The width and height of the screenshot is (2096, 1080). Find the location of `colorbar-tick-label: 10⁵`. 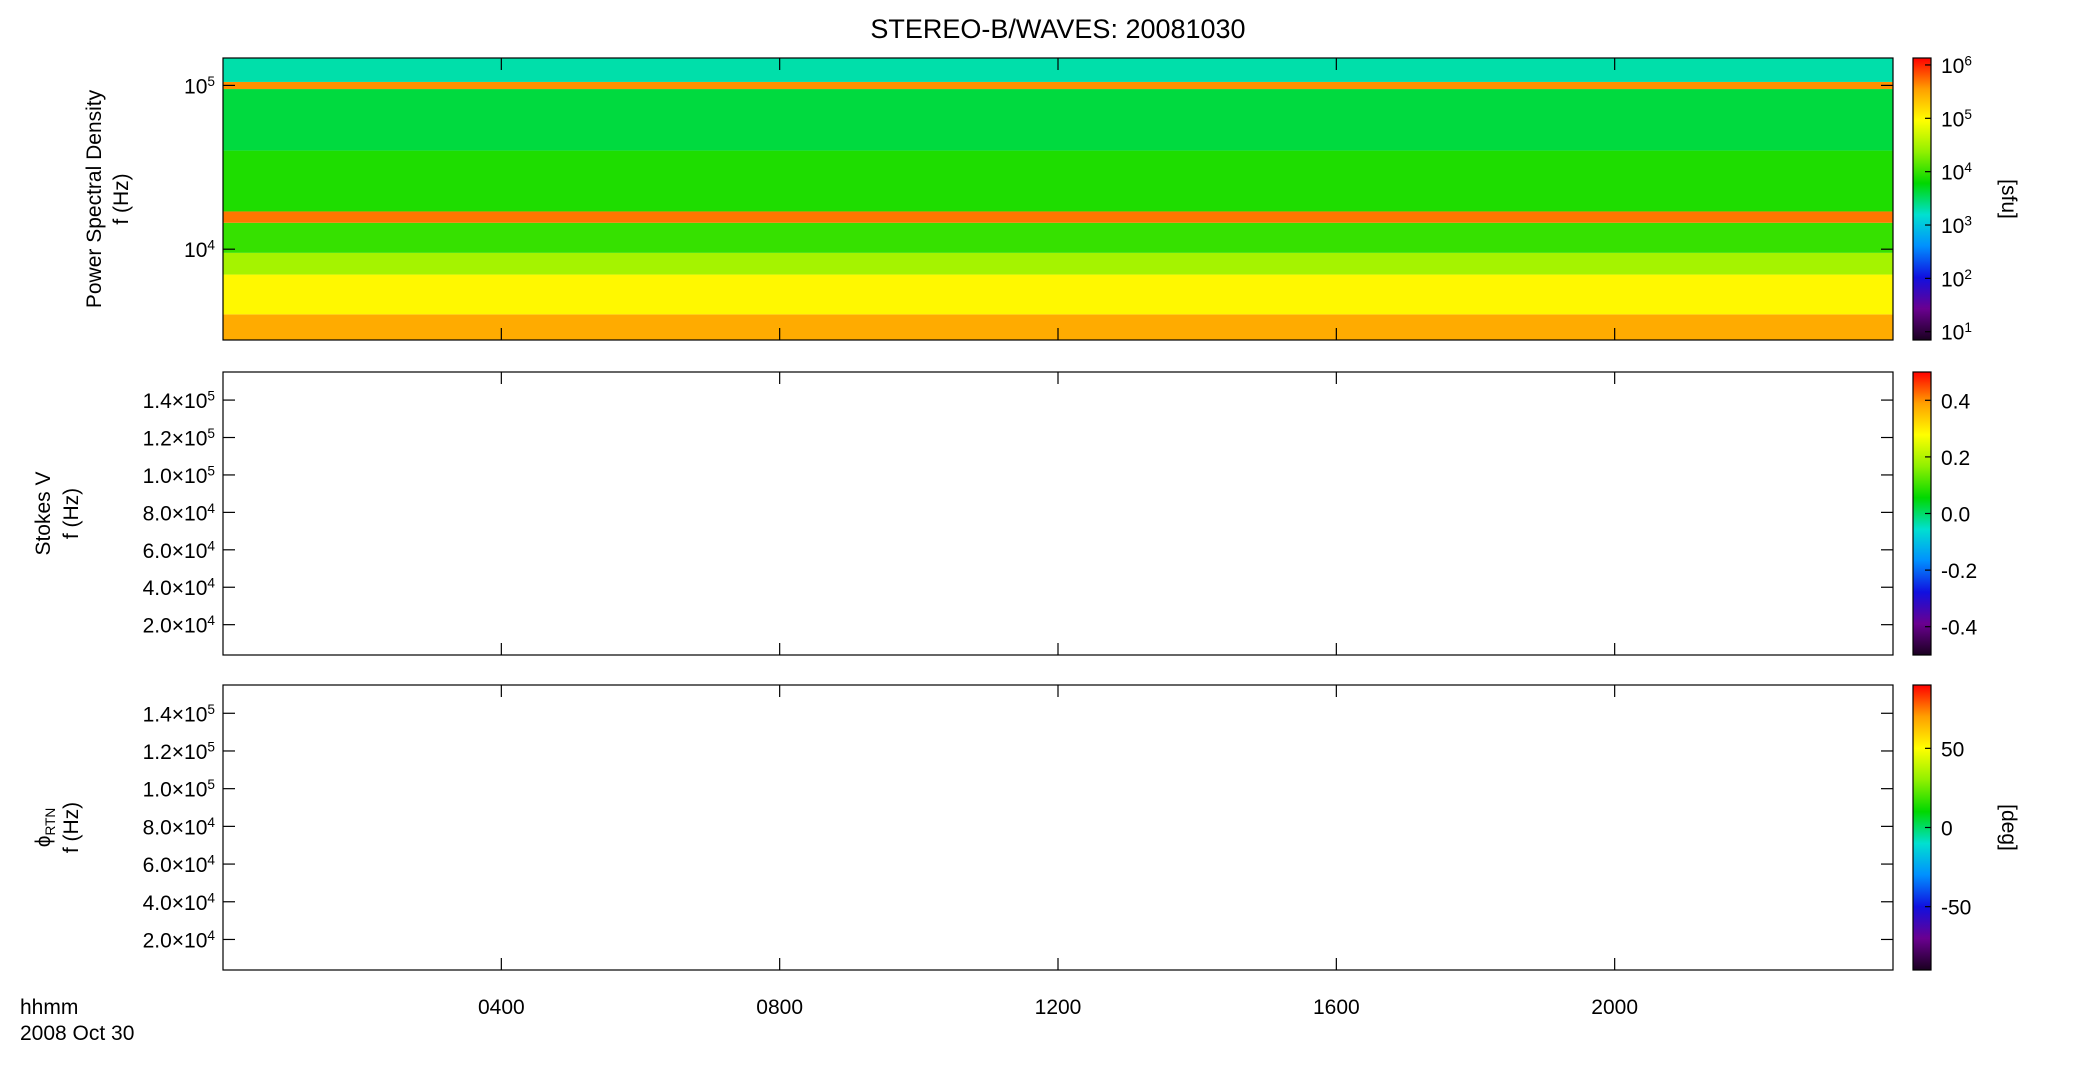

colorbar-tick-label: 10⁵ is located at coordinates (1956, 119).